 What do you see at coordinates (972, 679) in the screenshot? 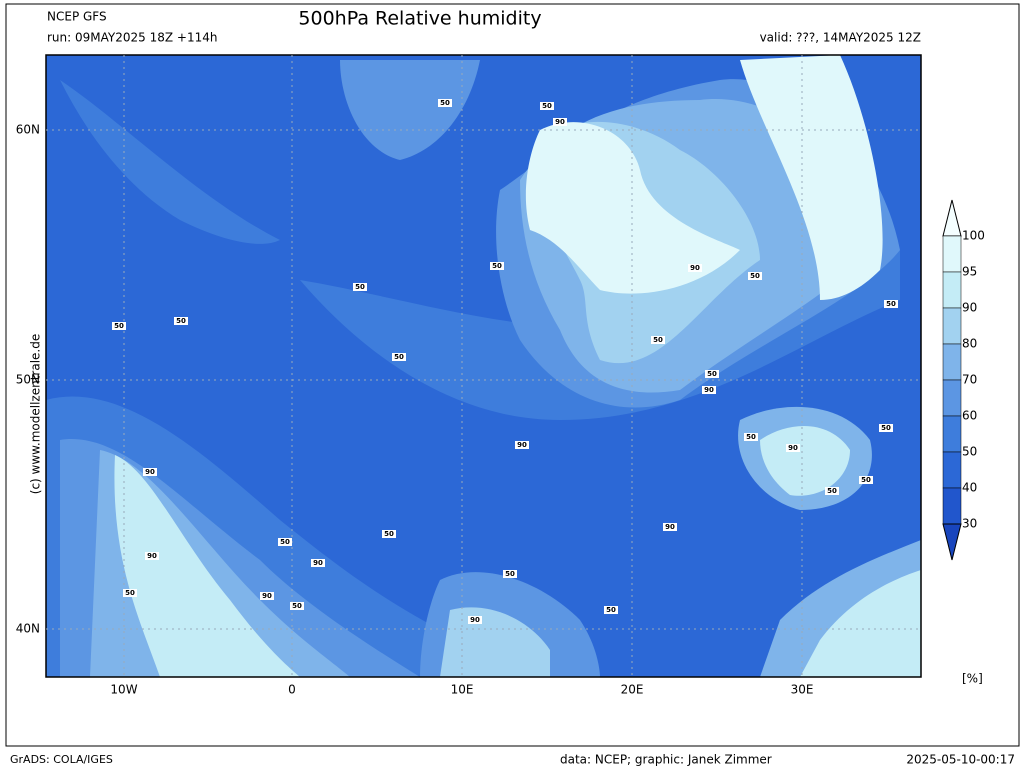
I see `legend-unit: [%]` at bounding box center [972, 679].